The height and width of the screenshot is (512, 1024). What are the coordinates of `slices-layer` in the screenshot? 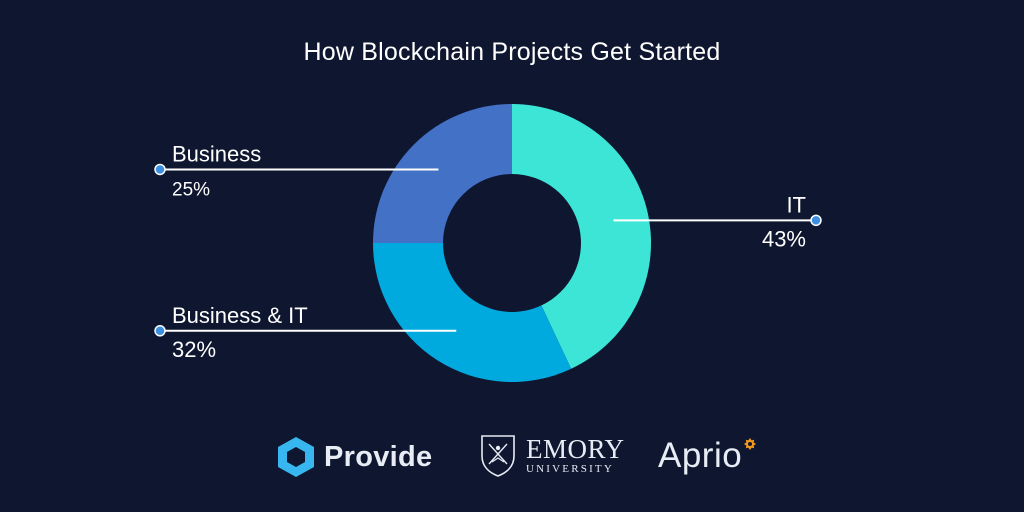 It's located at (512, 243).